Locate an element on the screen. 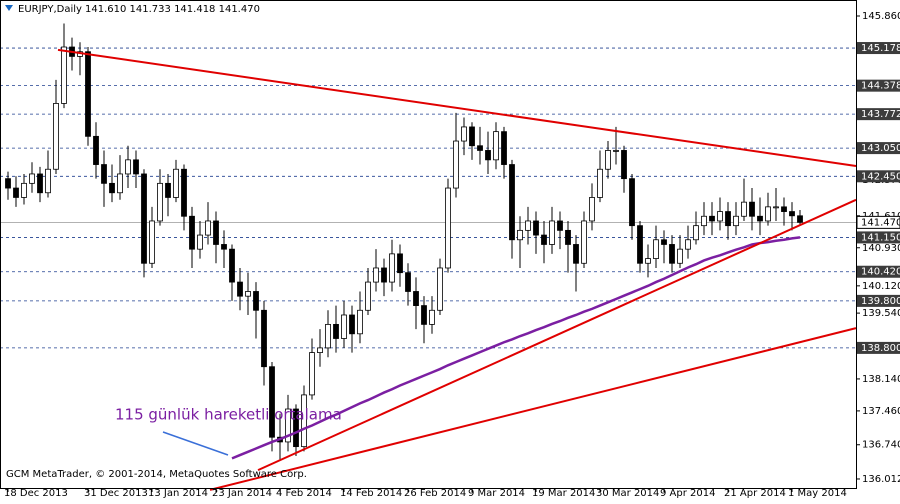  level-label: 139.800 is located at coordinates (880, 301).